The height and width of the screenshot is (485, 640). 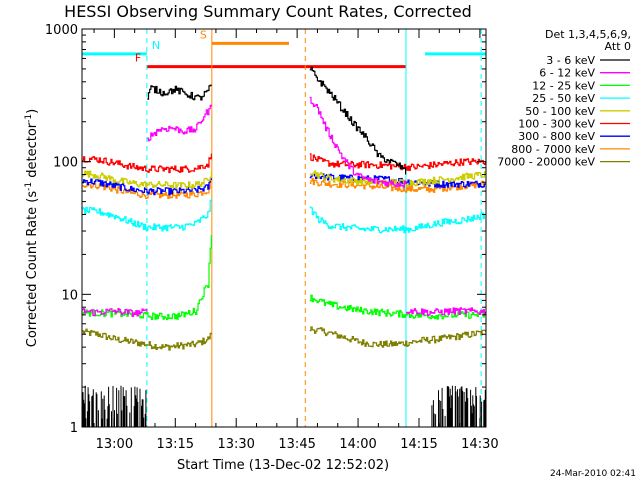 What do you see at coordinates (32, 111) in the screenshot?
I see `y-axis-label-suffix: )` at bounding box center [32, 111].